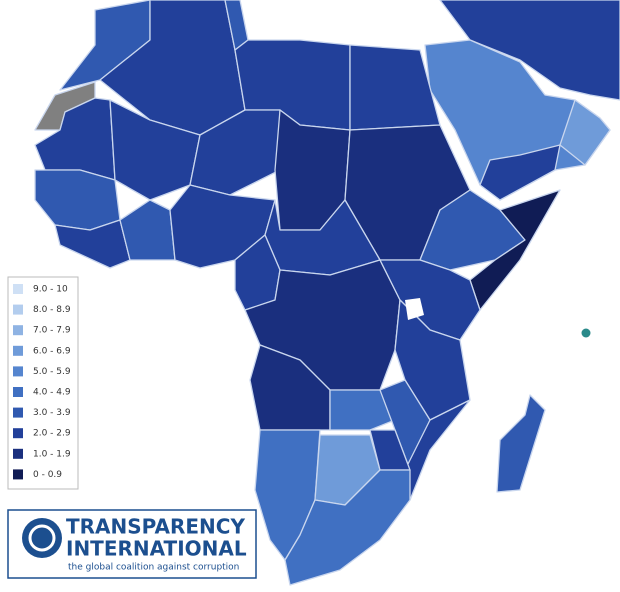 This screenshot has height=592, width=620. Describe the element at coordinates (586, 333) in the screenshot. I see `island` at that location.